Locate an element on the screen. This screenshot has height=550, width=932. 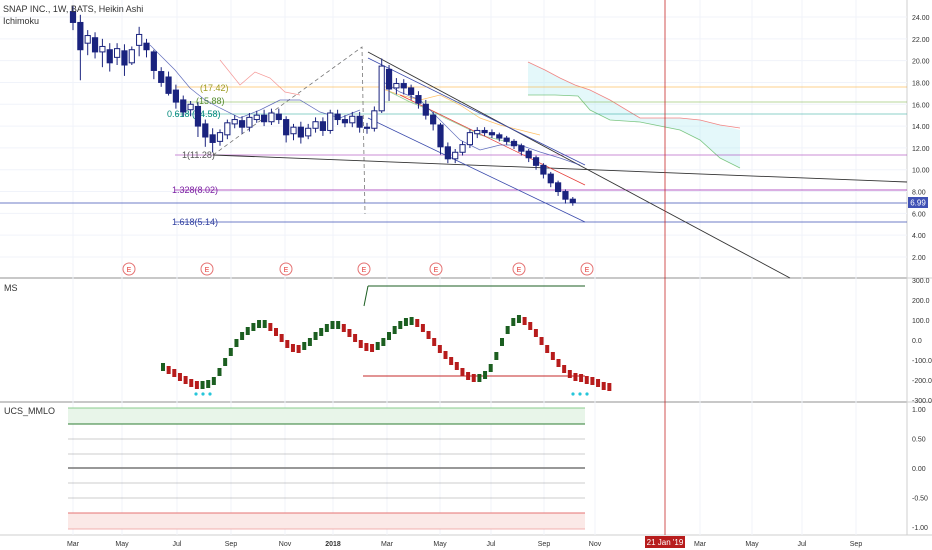
fib-label-802: 1.328(8.02) is located at coordinates (195, 190).